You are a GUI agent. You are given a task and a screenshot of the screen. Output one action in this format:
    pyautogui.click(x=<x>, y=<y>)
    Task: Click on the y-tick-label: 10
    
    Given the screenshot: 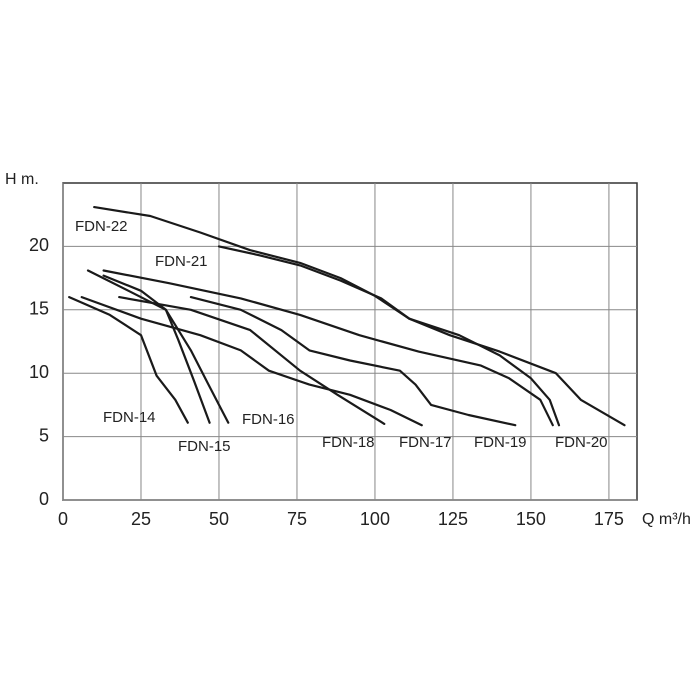 What is the action you would take?
    pyautogui.click(x=39, y=372)
    